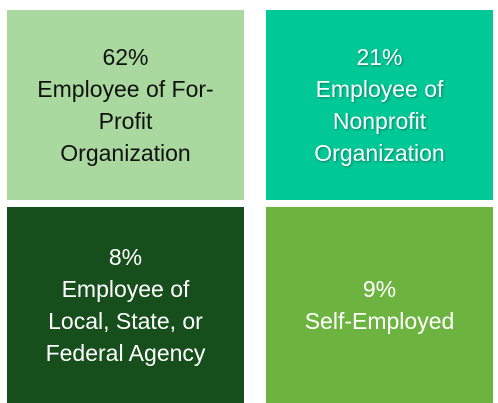  Describe the element at coordinates (379, 321) in the screenshot. I see `category-label: Self-Employed` at that location.